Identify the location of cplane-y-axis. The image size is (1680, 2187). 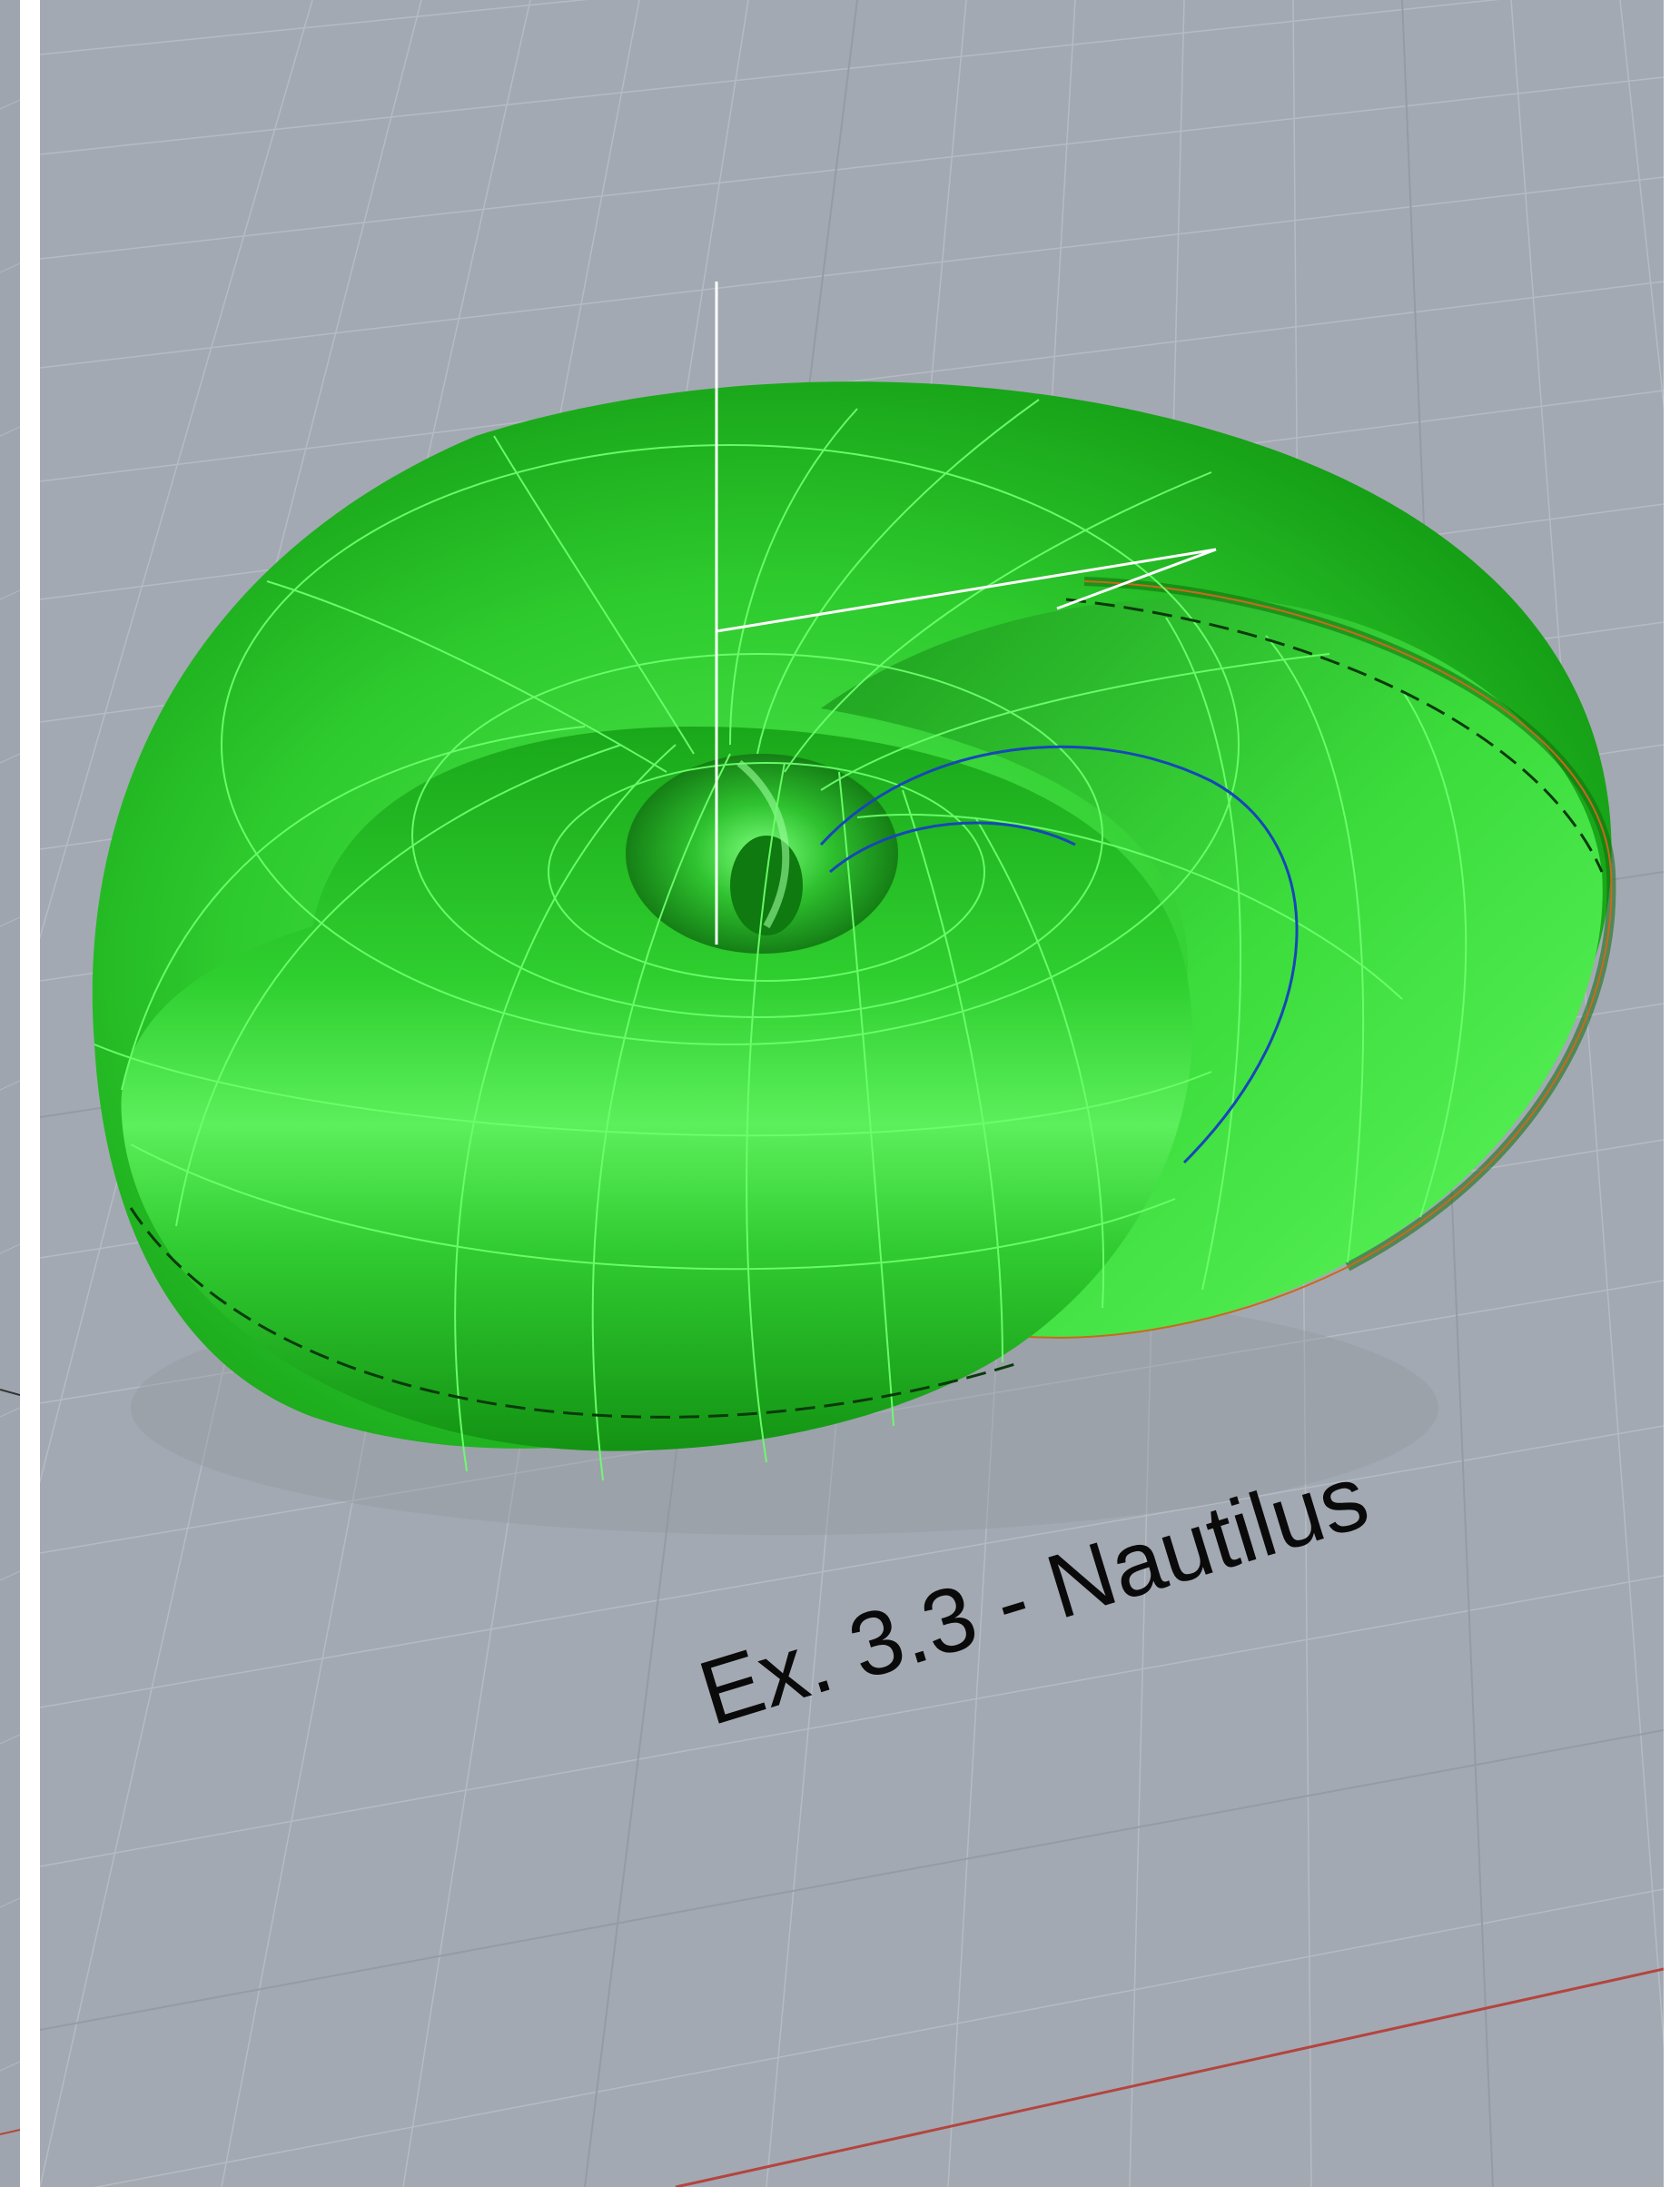
(967, 590).